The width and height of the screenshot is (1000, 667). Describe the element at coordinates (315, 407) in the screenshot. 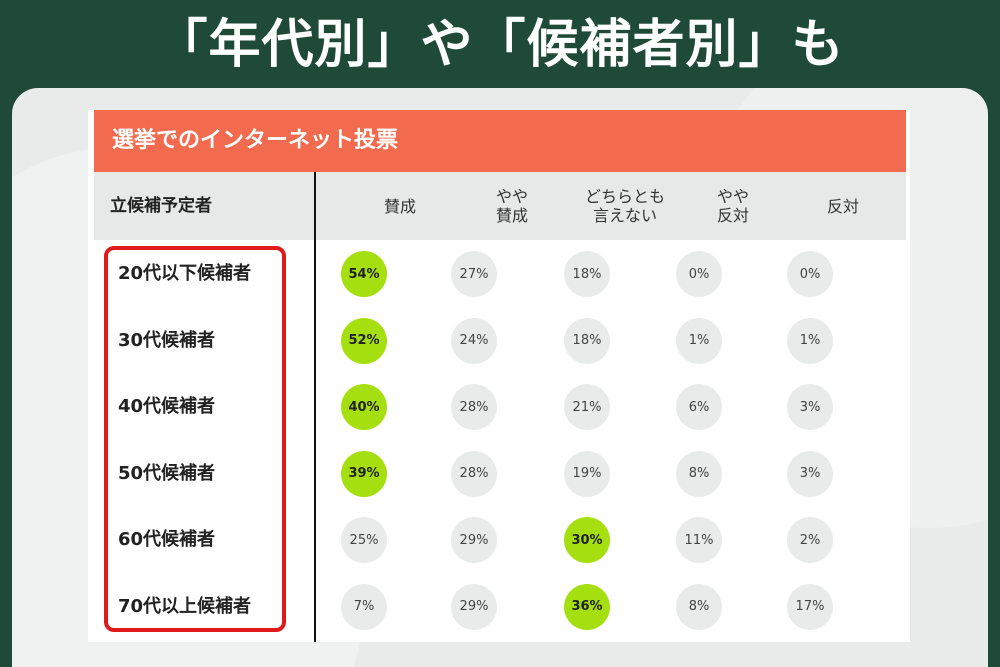

I see `column-divider` at that location.